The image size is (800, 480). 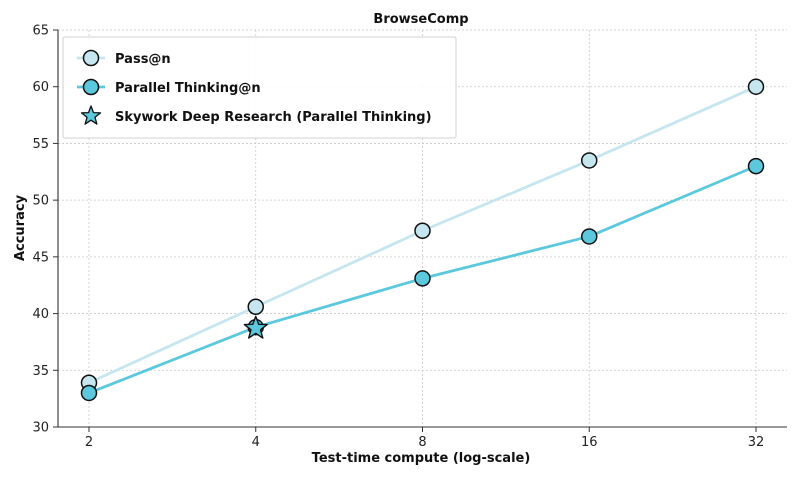 I want to click on legend-label: Parallel Thinking@n, so click(x=188, y=88).